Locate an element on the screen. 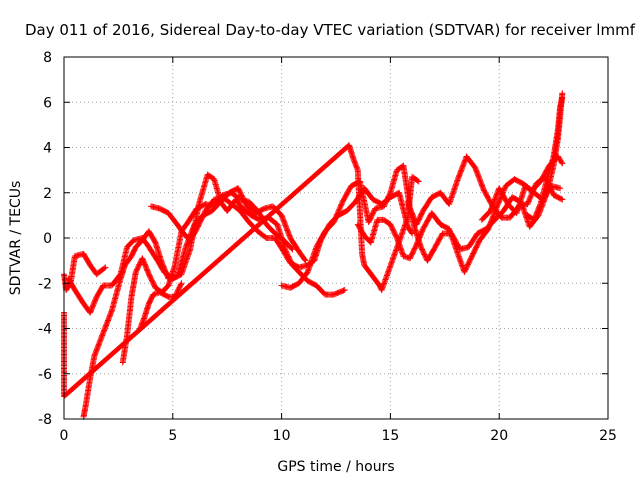 Image resolution: width=640 pixels, height=480 pixels. x-tick-label: 5 is located at coordinates (172, 436).